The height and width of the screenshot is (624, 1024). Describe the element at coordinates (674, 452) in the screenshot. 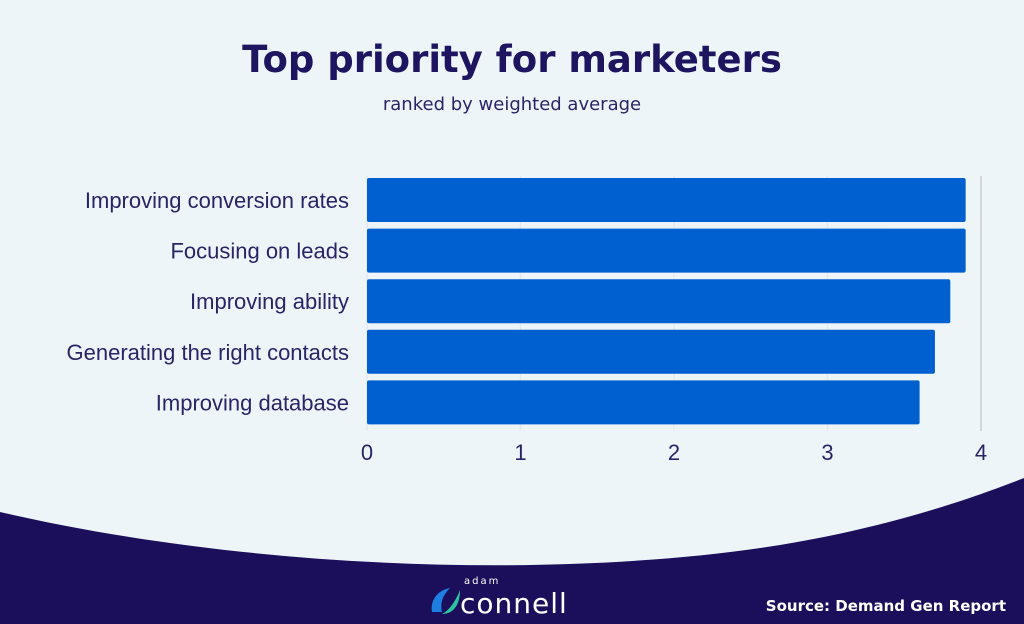

I see `x-tick-label: 2` at that location.